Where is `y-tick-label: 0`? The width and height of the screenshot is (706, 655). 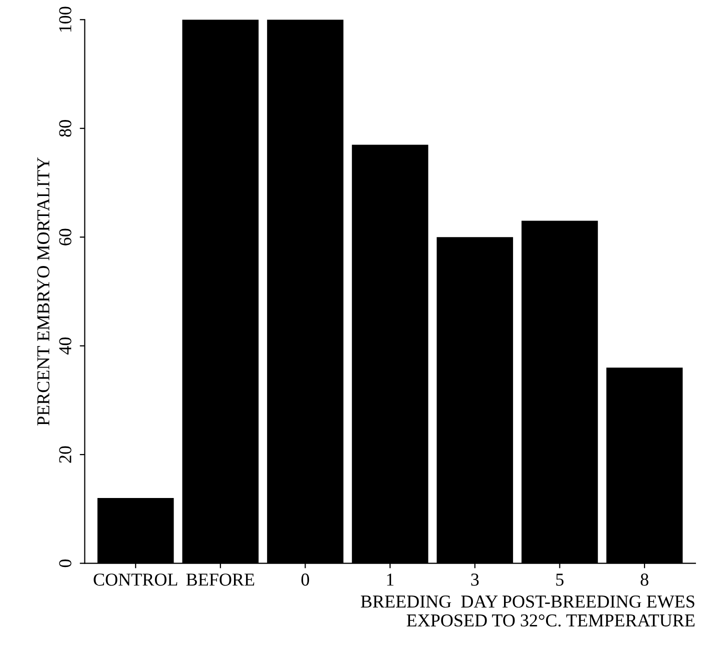 y-tick-label: 0 is located at coordinates (65, 563).